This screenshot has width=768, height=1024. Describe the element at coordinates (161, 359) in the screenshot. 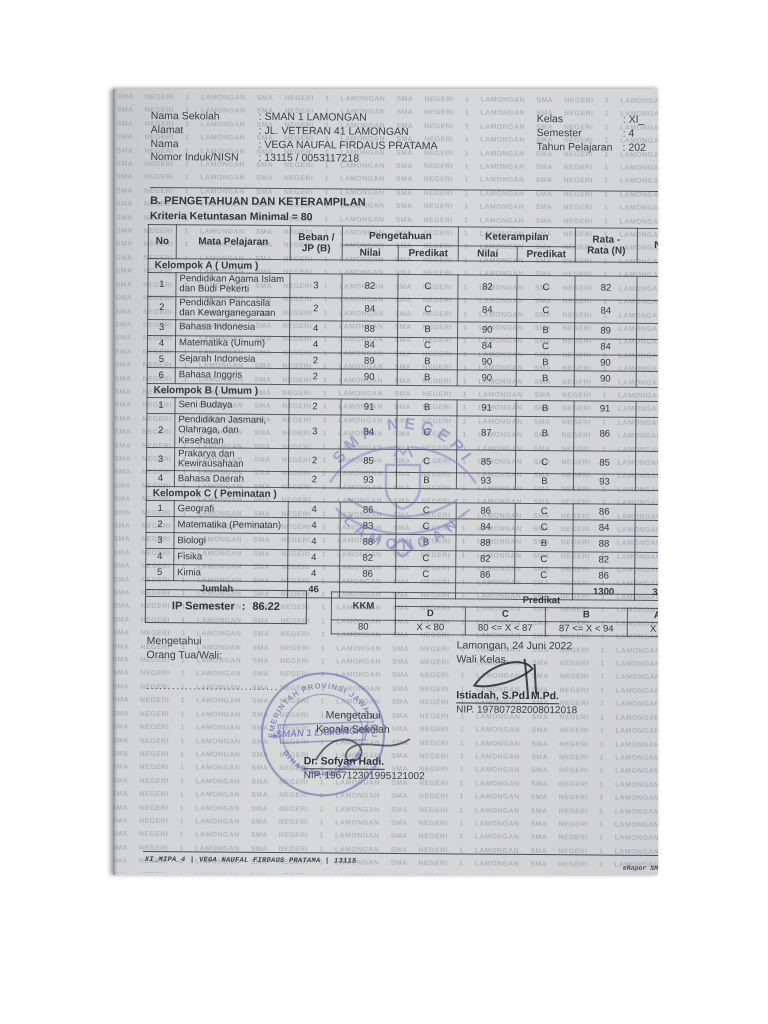

I see `cell: 5` at that location.